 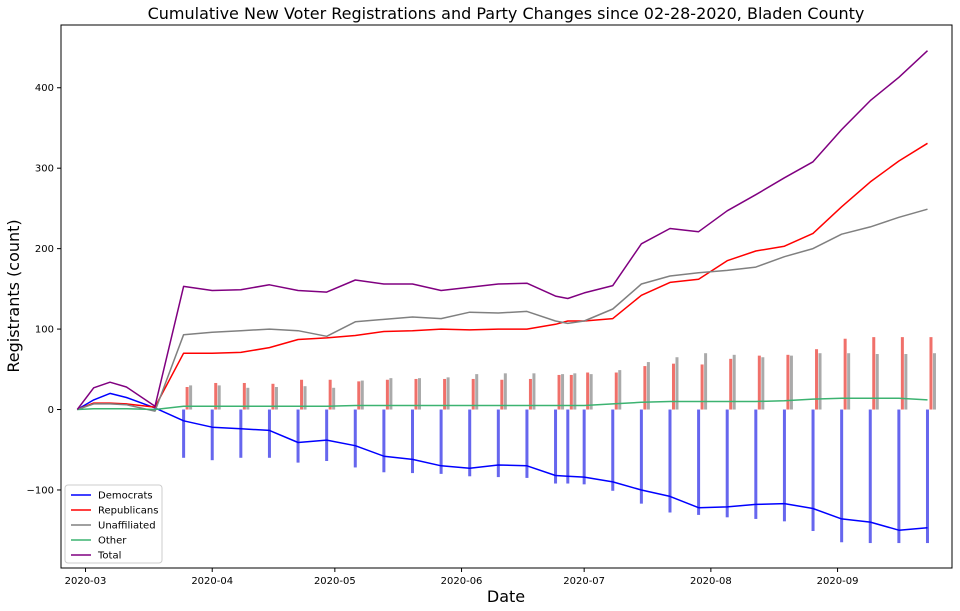 I want to click on x-tick-label: 2020-07, so click(x=584, y=581).